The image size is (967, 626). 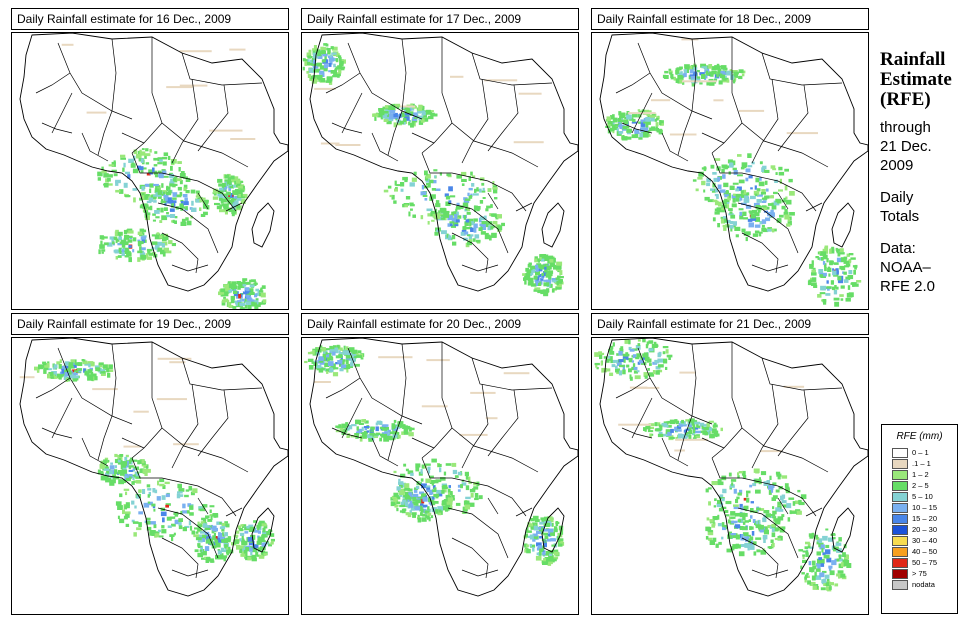 What do you see at coordinates (919, 475) in the screenshot?
I see `legend-item: 1 – 2` at bounding box center [919, 475].